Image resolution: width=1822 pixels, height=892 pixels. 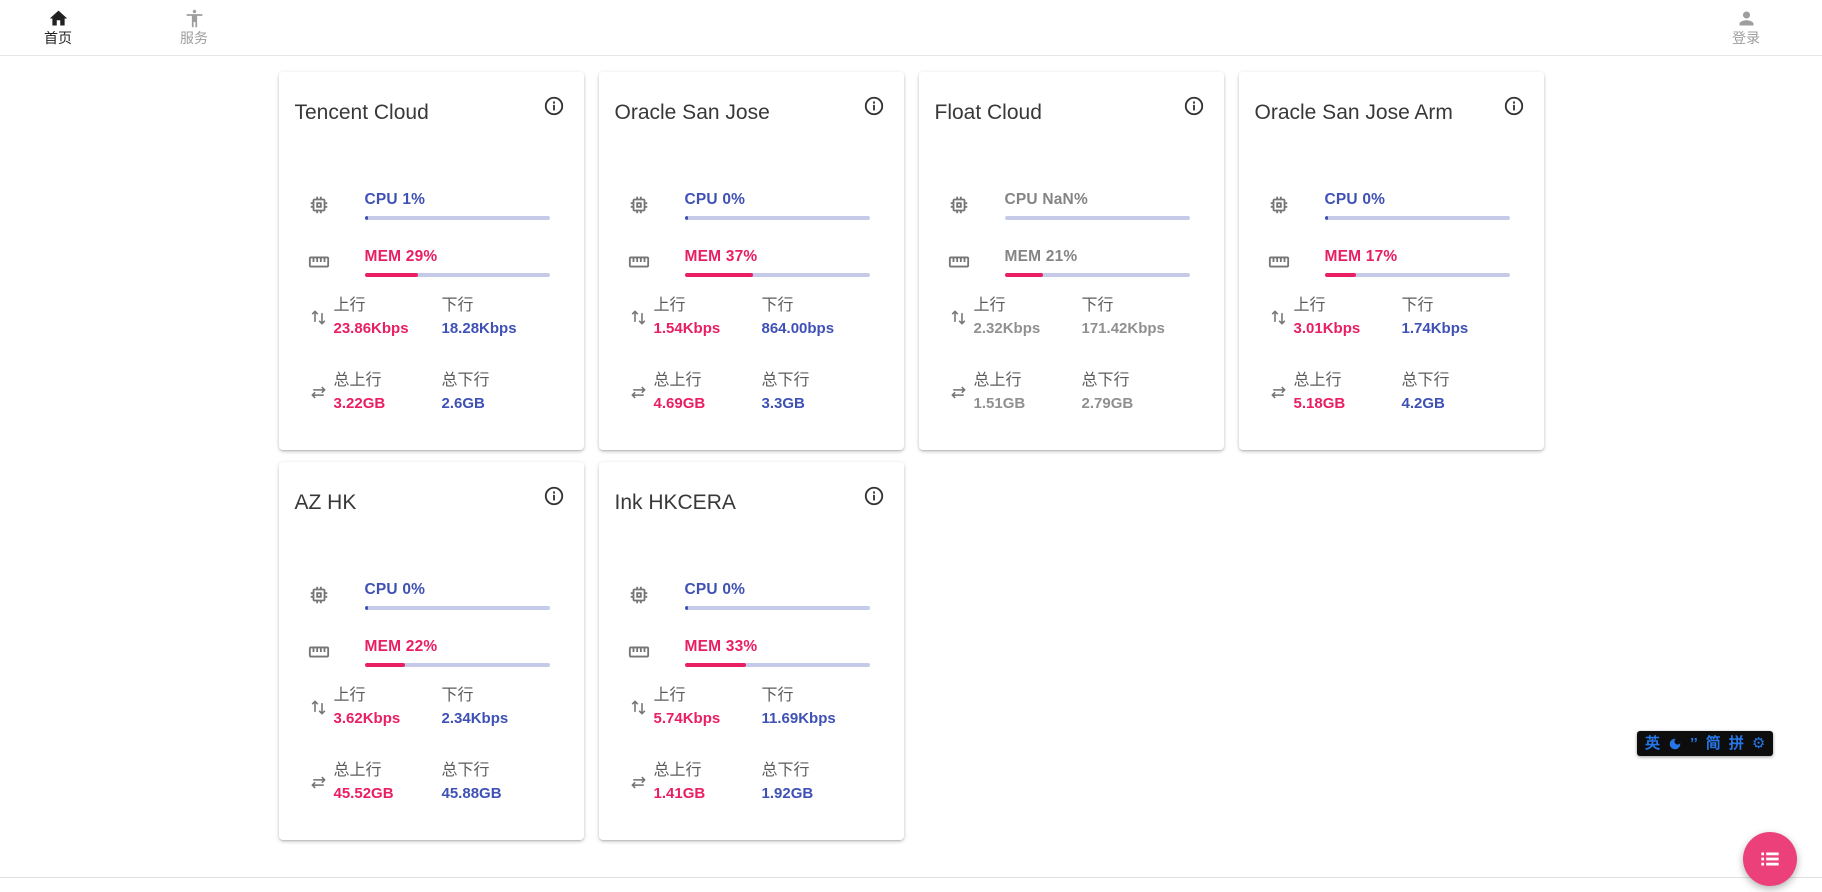 What do you see at coordinates (911, 884) in the screenshot?
I see `footer-divider` at bounding box center [911, 884].